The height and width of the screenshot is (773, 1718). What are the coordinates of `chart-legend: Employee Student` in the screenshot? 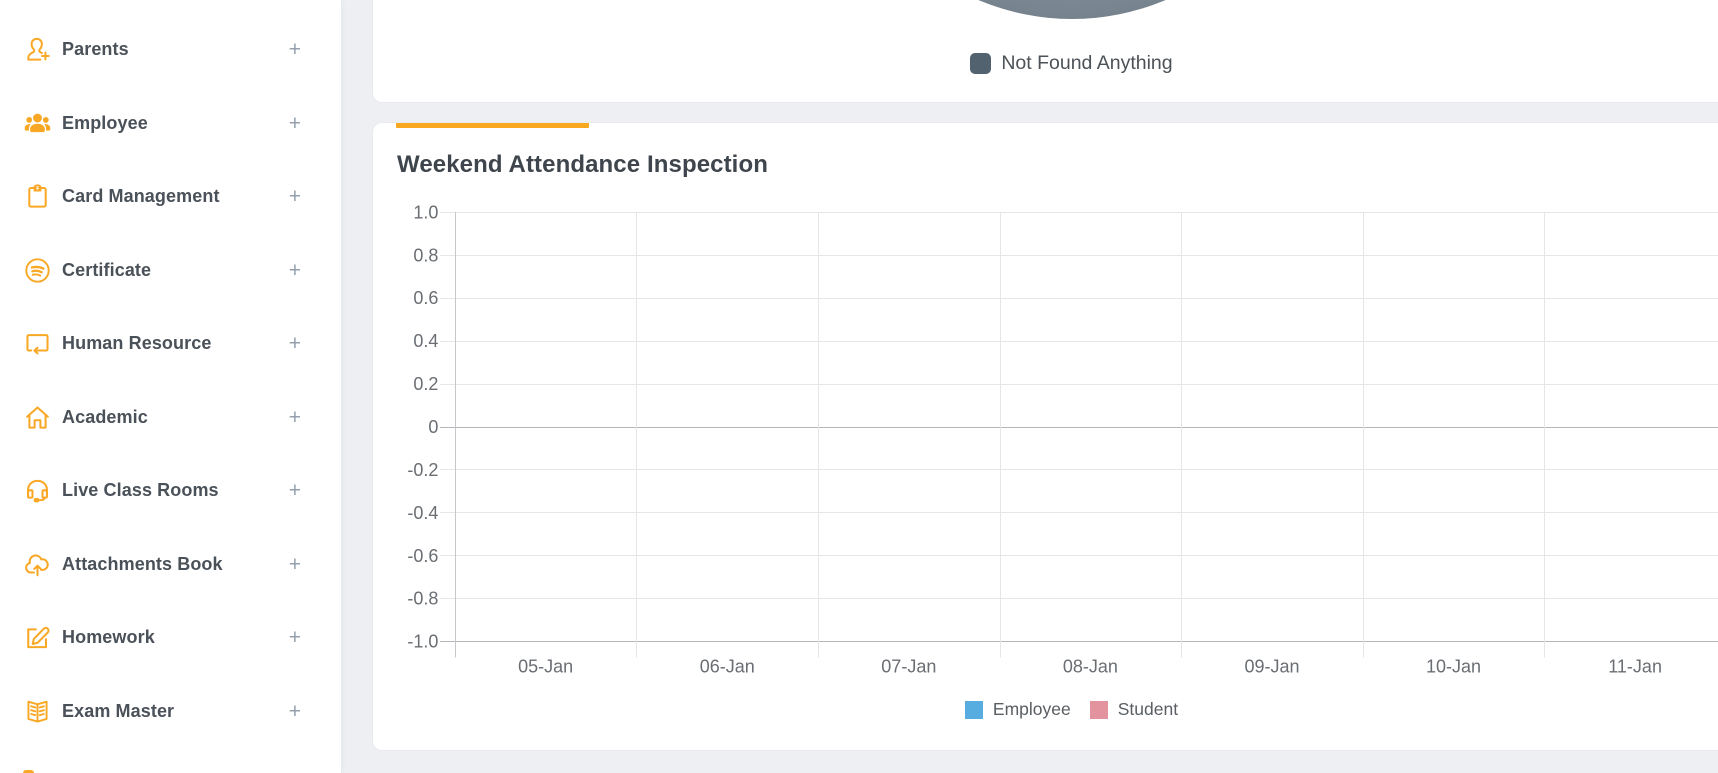 It's located at (1045, 709).